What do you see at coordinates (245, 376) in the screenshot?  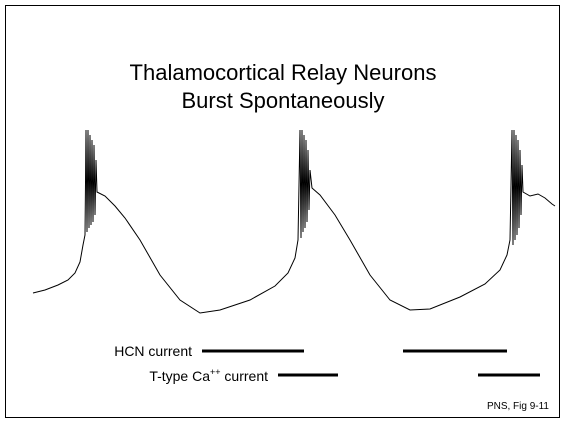 I see `t-type-label-rest: current` at bounding box center [245, 376].